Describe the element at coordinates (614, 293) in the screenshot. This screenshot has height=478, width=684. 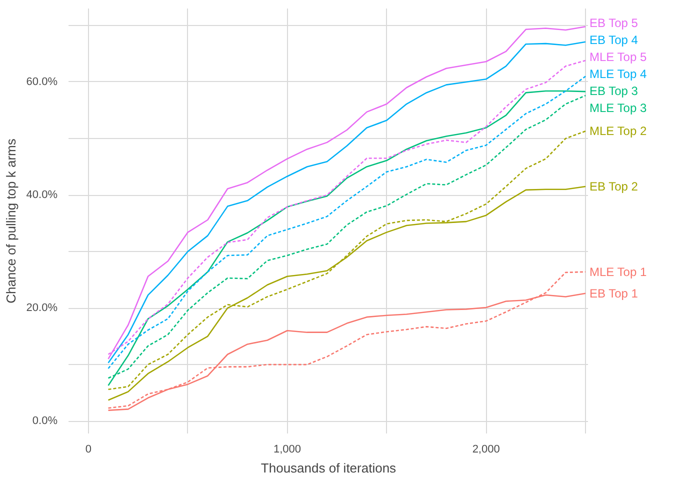
I see `series-label: EB Top 1` at that location.